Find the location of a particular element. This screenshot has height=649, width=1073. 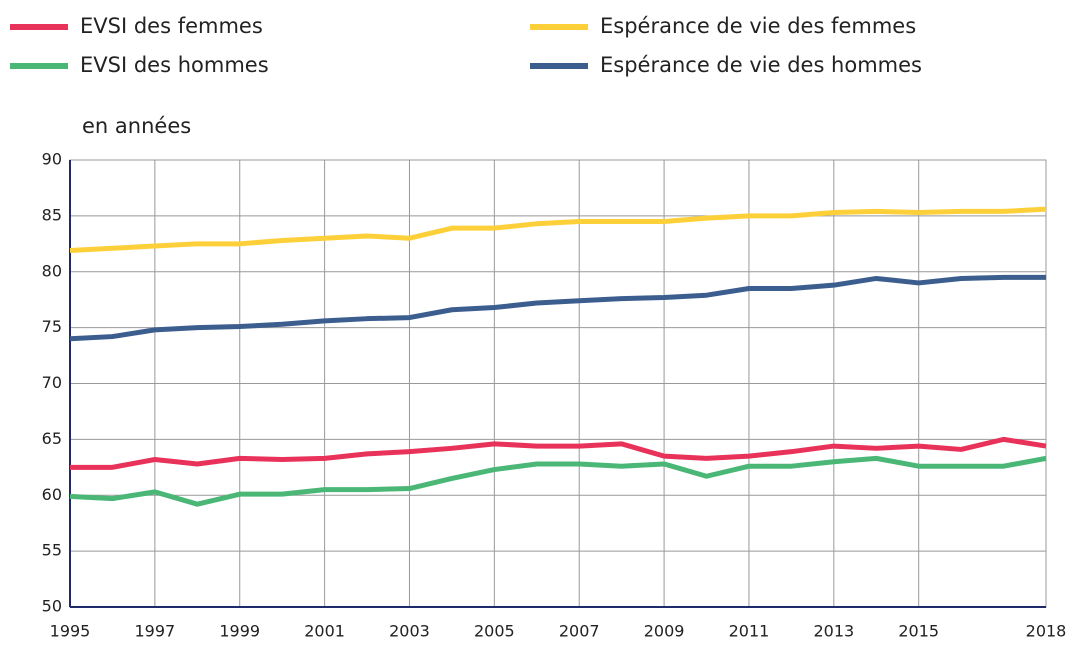

x-tick-label: 2007 is located at coordinates (579, 631).